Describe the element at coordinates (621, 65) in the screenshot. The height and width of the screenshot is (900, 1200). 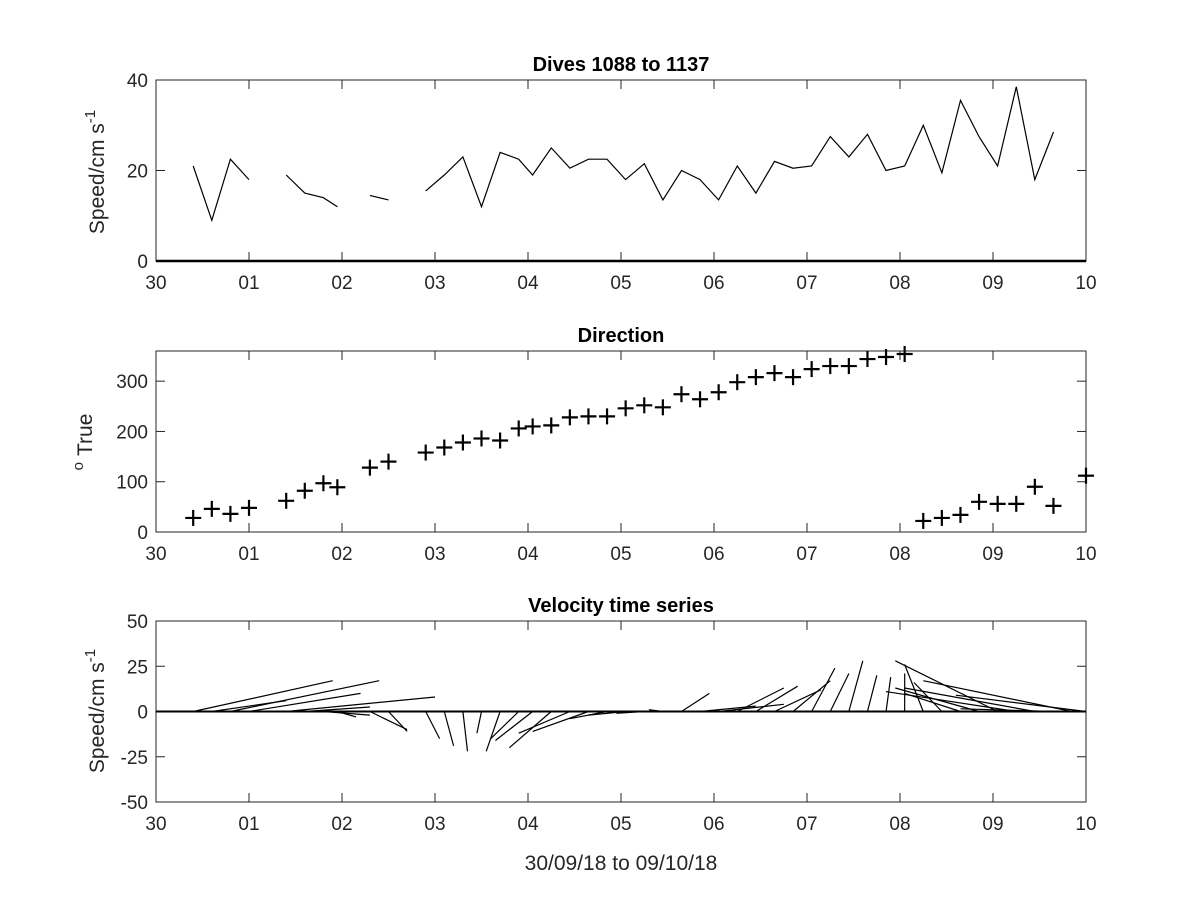
I see `speed-title: Dives 1088 to 1137` at that location.